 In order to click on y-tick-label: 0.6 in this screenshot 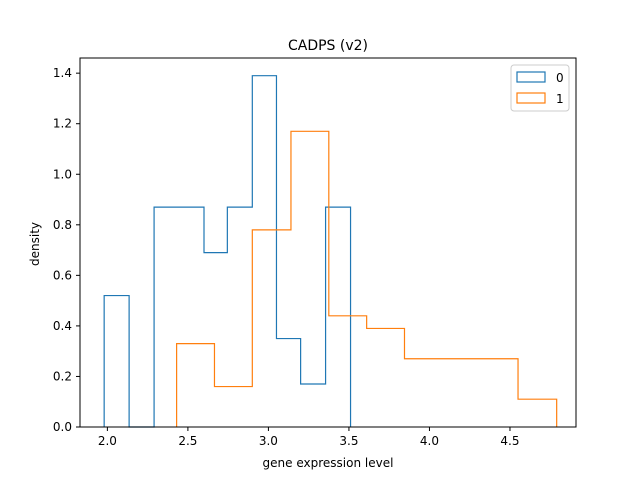, I will do `click(62, 275)`.